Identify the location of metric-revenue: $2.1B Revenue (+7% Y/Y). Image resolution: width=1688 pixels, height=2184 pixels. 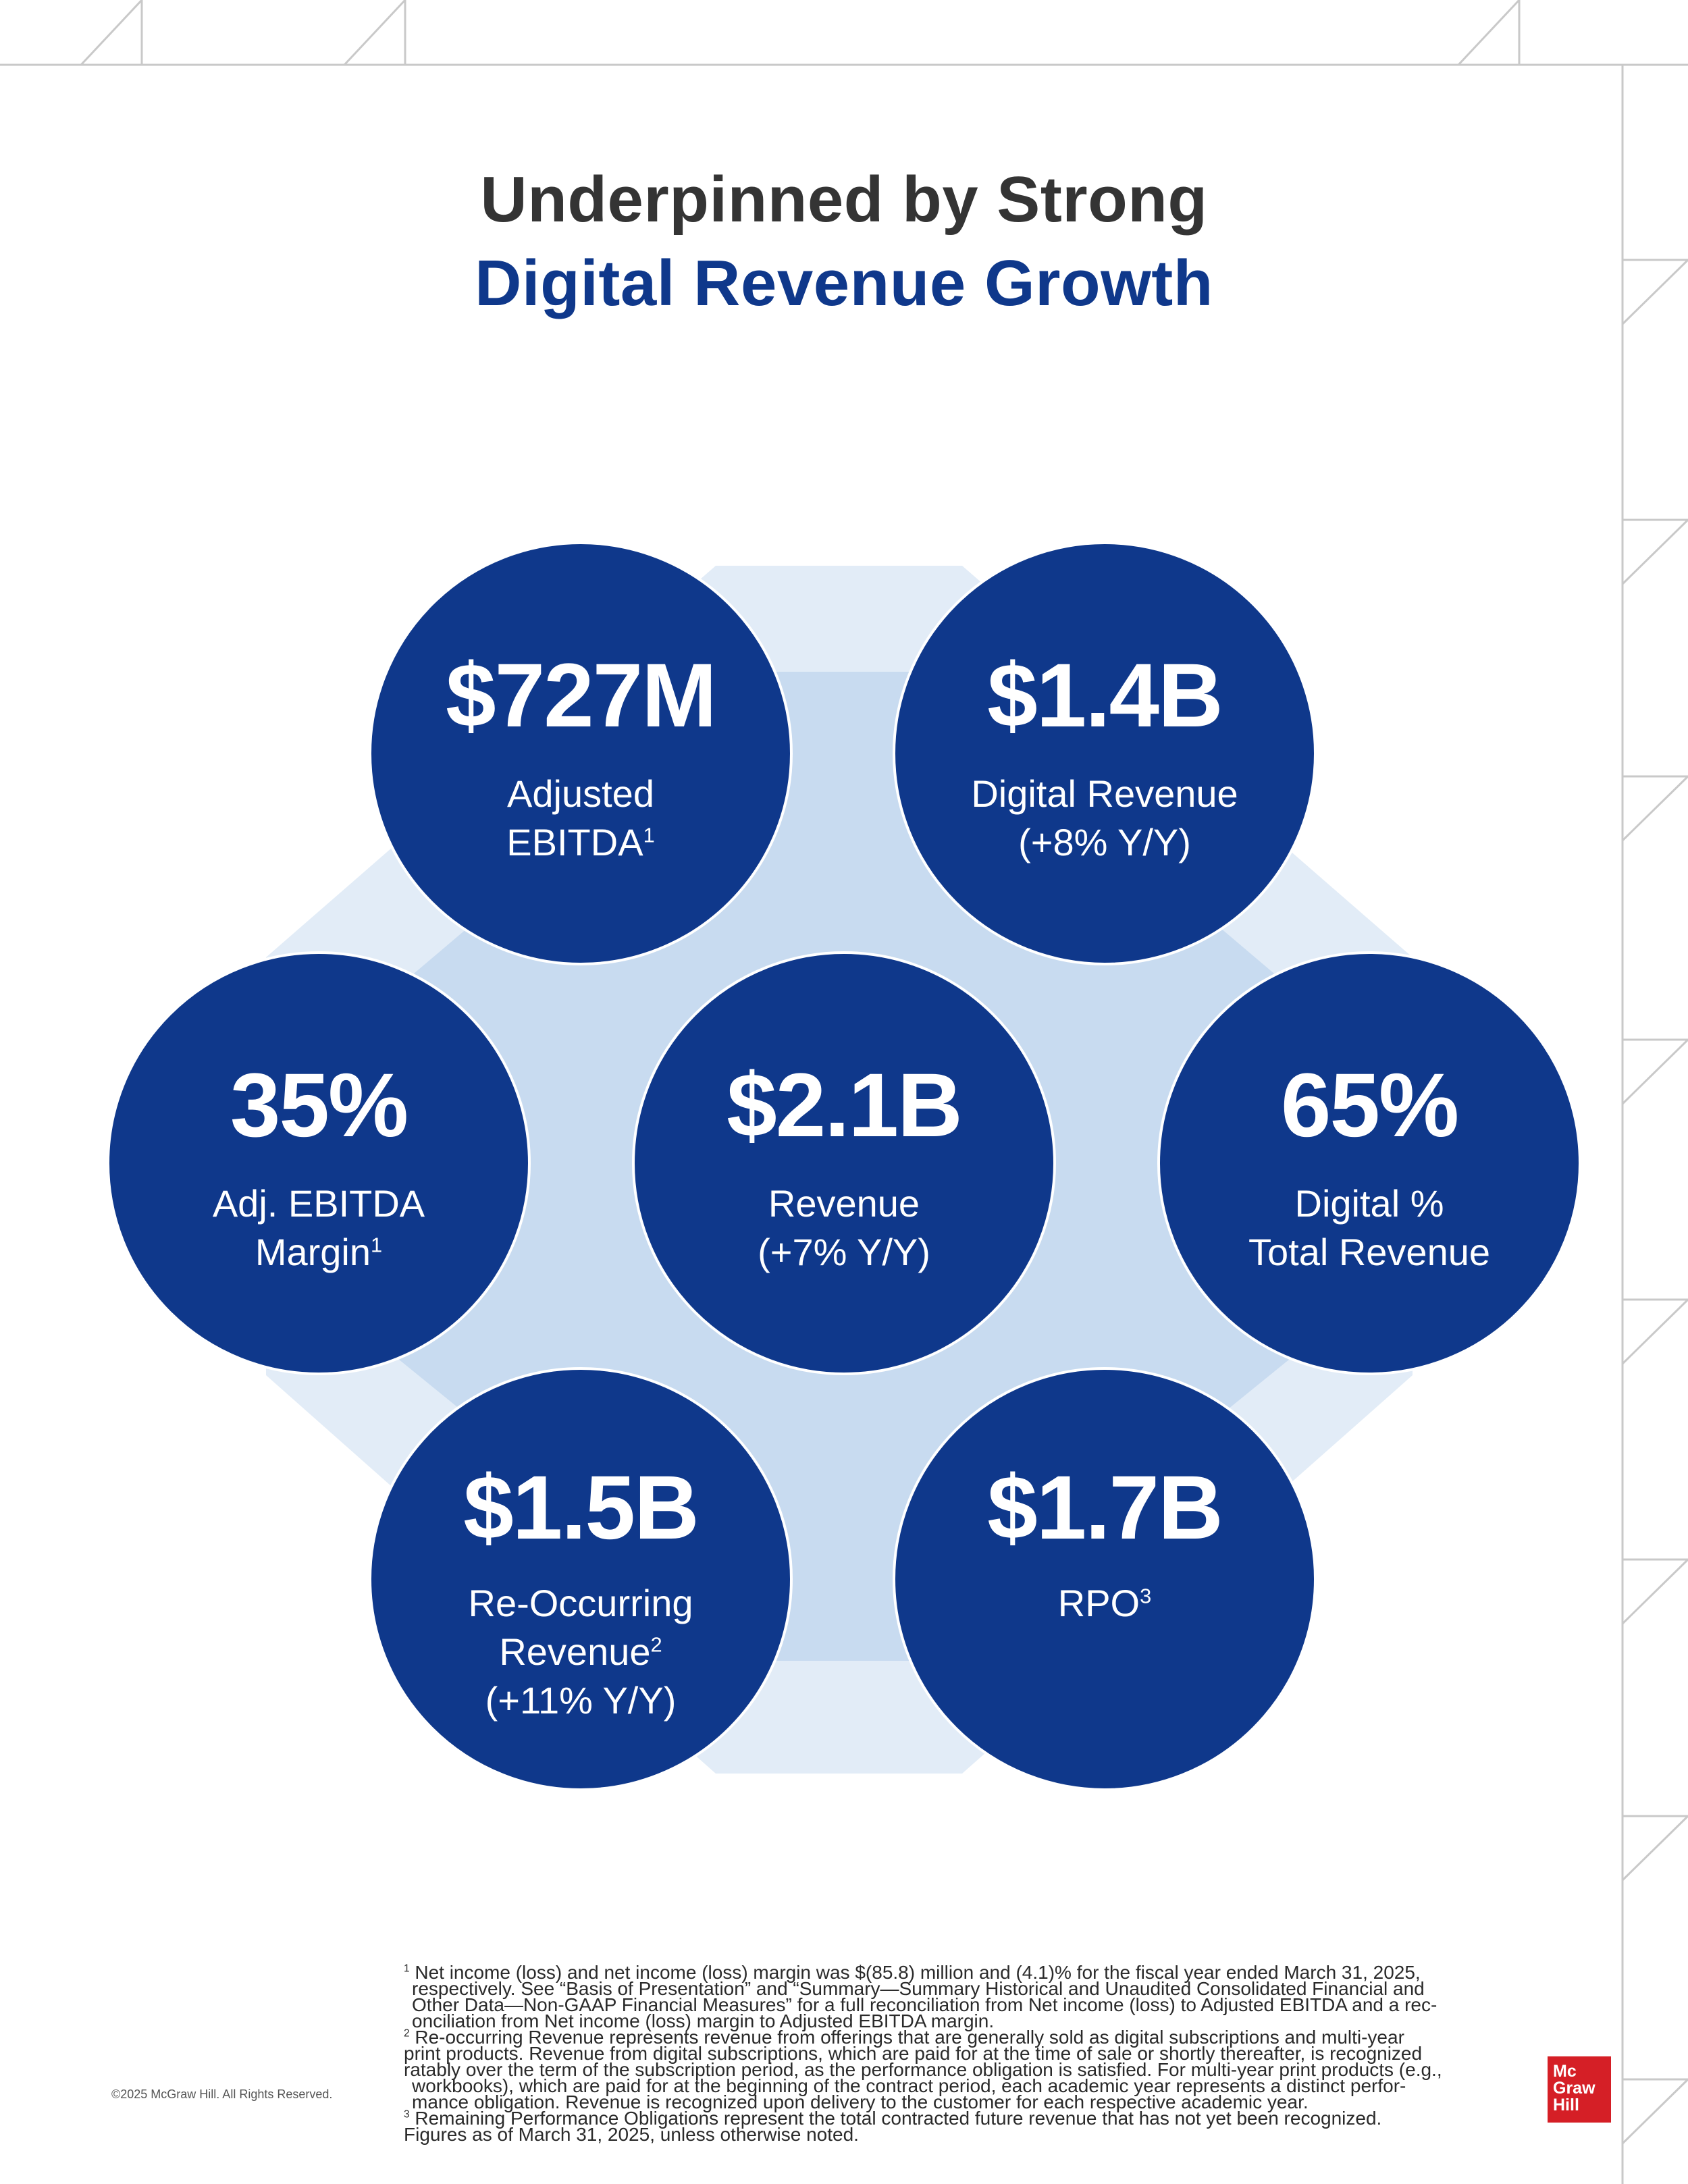
(844, 1163).